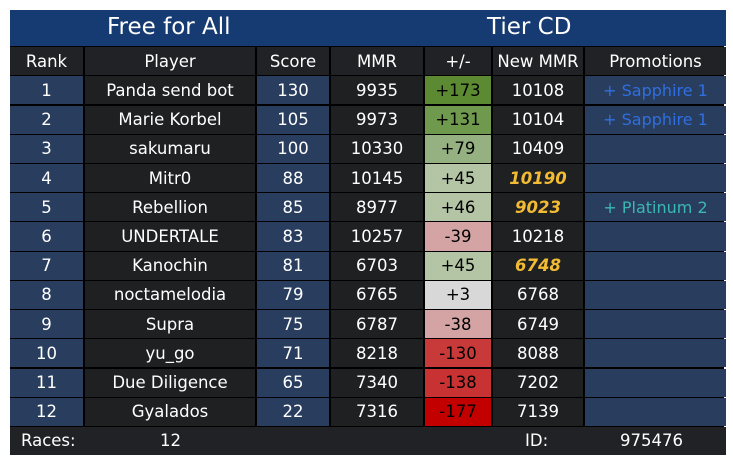 Image resolution: width=733 pixels, height=465 pixels. What do you see at coordinates (293, 119) in the screenshot?
I see `score-cell: 105` at bounding box center [293, 119].